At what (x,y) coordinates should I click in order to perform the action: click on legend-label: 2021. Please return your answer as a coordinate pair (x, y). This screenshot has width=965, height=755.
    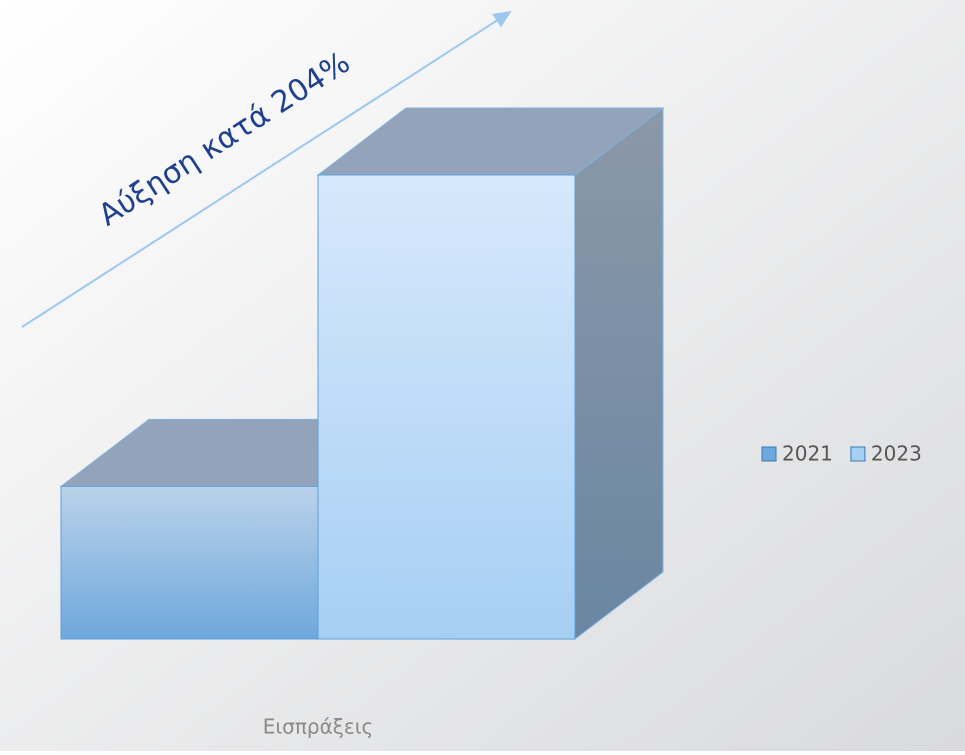
    Looking at the image, I should click on (807, 454).